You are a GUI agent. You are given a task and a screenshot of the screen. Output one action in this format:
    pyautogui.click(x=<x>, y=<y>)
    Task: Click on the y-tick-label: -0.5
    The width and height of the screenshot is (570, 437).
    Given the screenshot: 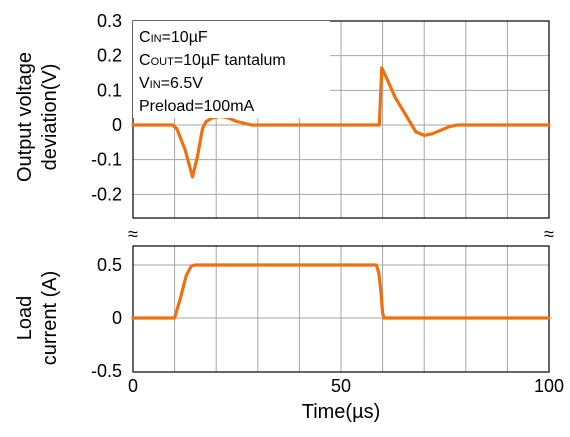 What is the action you would take?
    pyautogui.click(x=106, y=371)
    